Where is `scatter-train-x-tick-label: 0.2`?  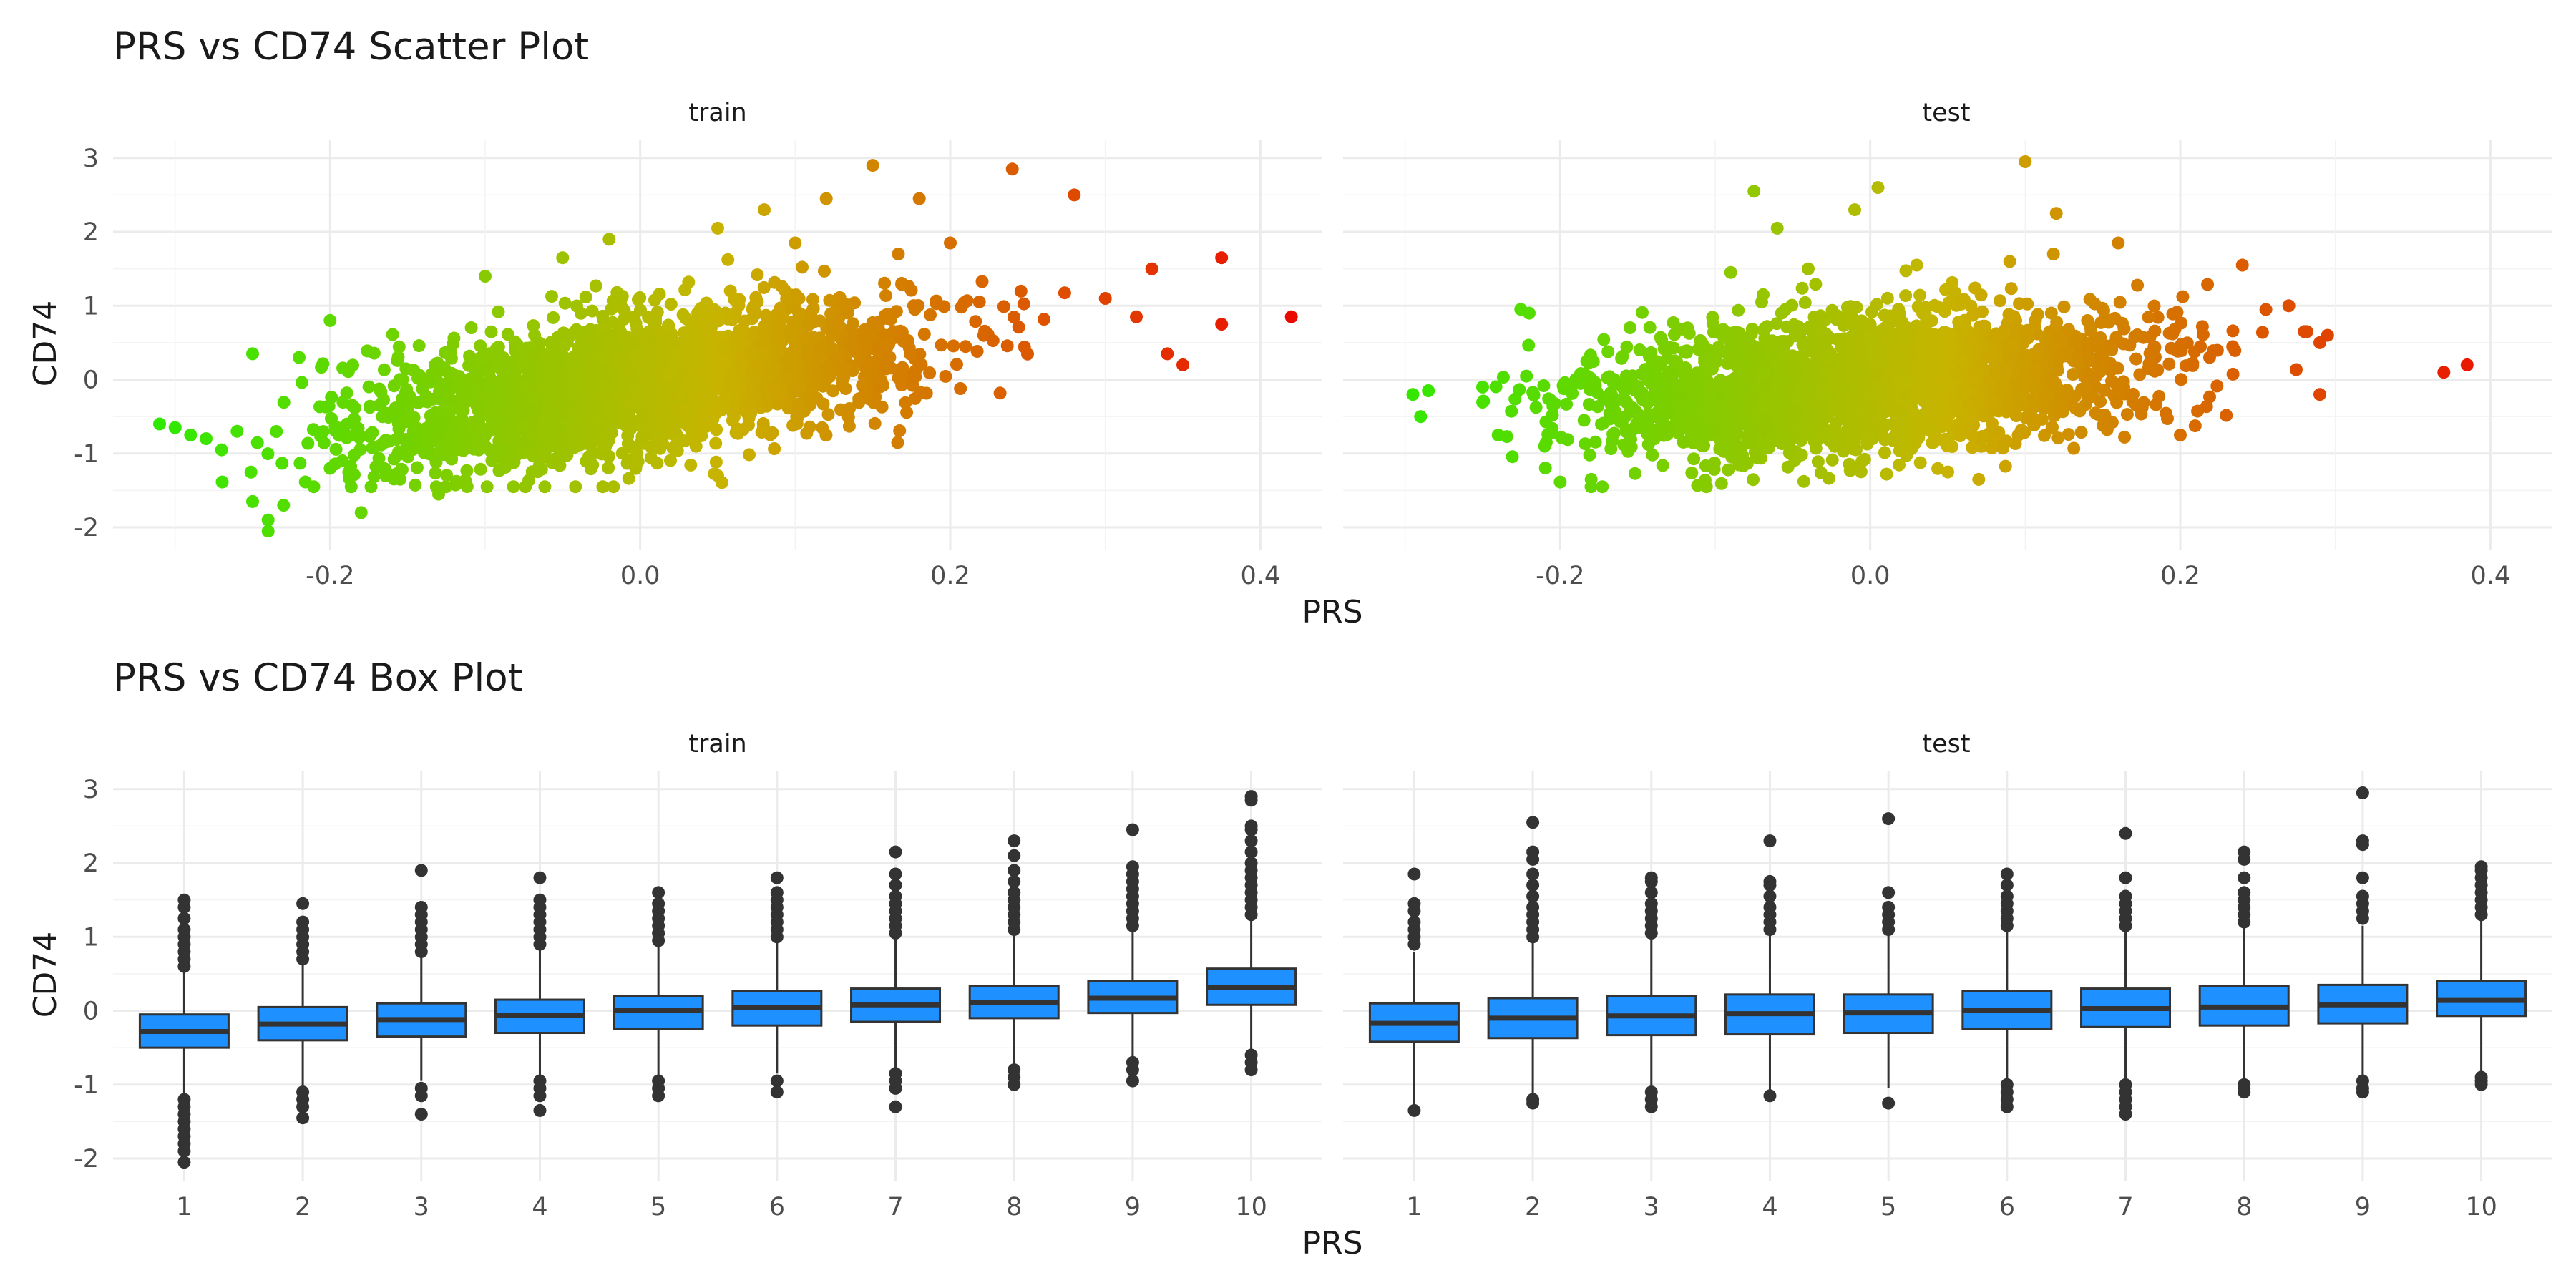
scatter-train-x-tick-label: 0.2 is located at coordinates (950, 576).